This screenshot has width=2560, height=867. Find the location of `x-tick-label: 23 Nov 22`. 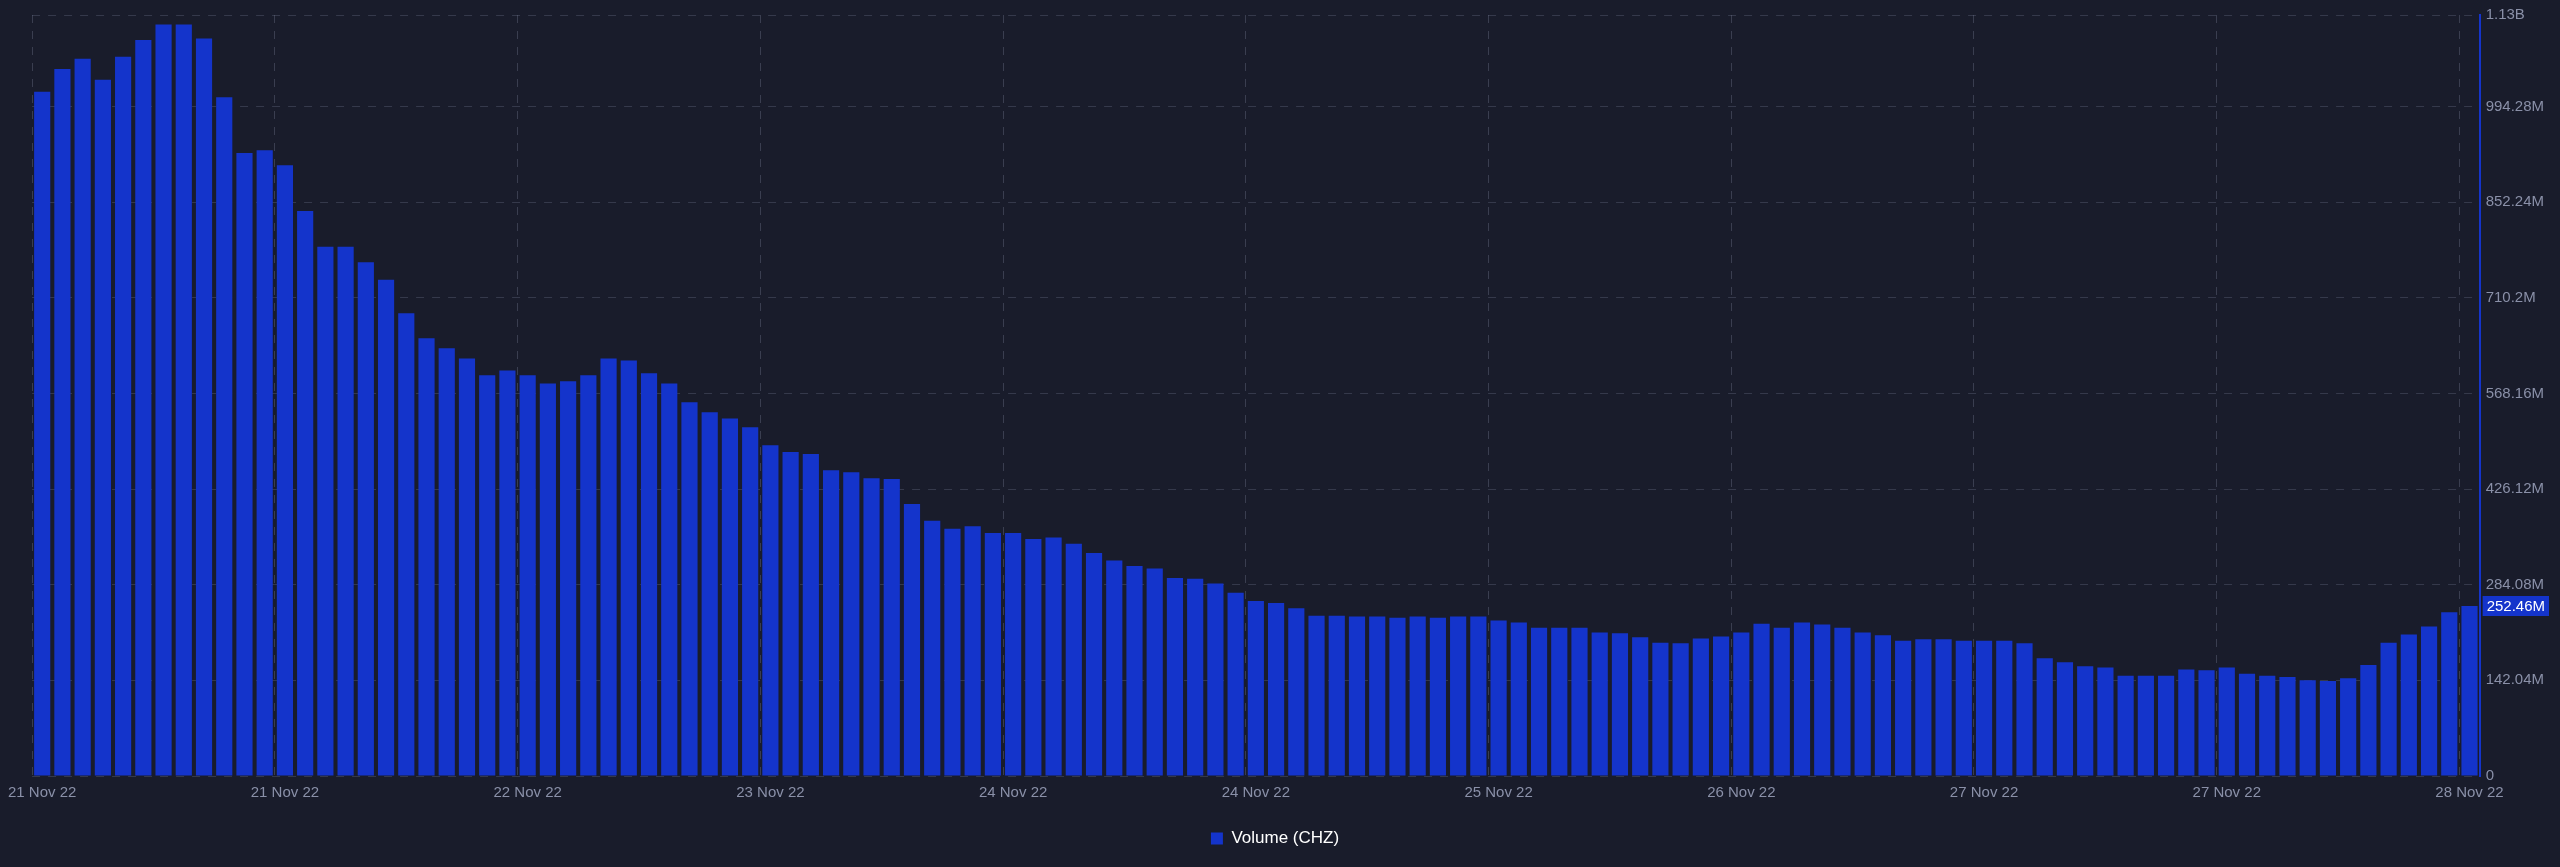

x-tick-label: 23 Nov 22 is located at coordinates (770, 792).